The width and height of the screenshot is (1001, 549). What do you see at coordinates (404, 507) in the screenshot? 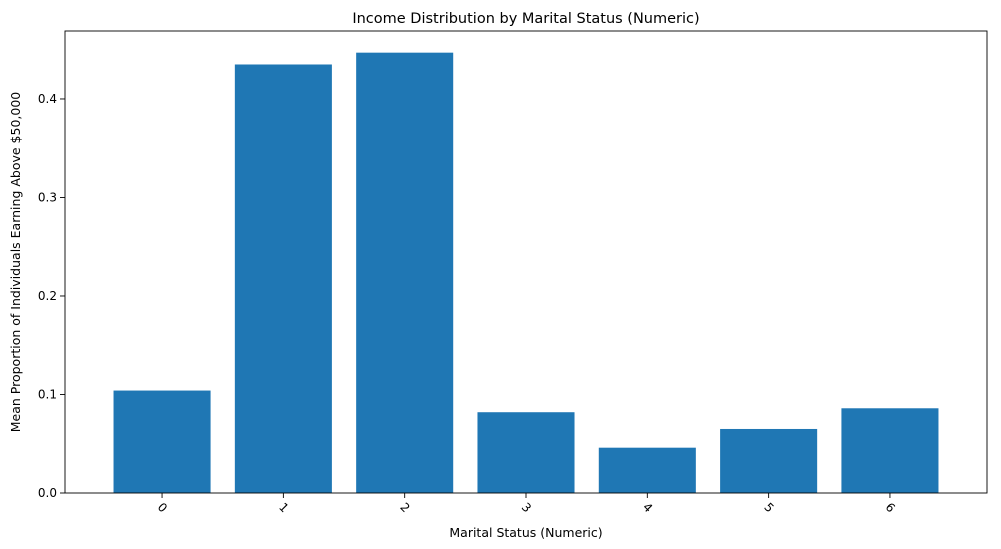
I see `x-tick-label-2: 2` at bounding box center [404, 507].